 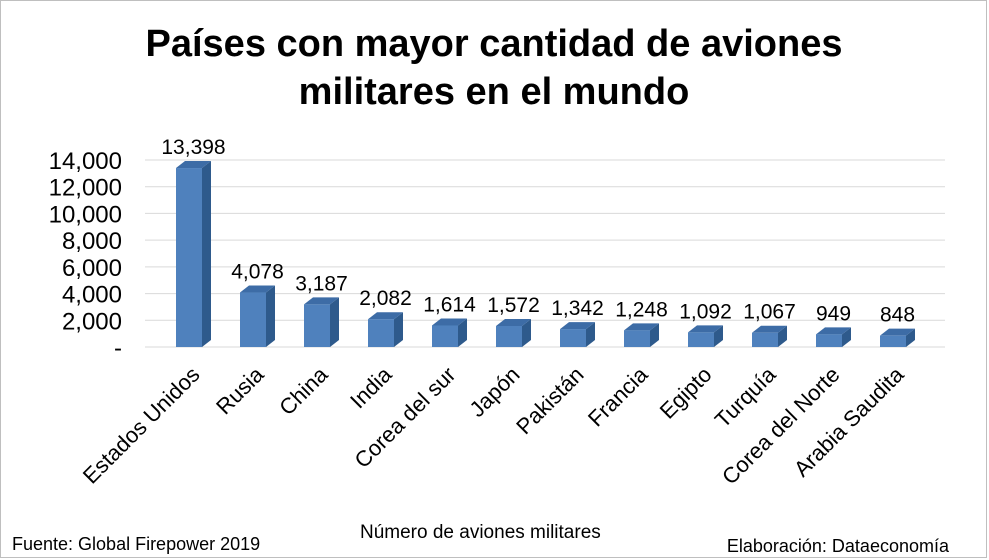 What do you see at coordinates (136, 544) in the screenshot?
I see `source-note: Fuente: Global Firepower 2019` at bounding box center [136, 544].